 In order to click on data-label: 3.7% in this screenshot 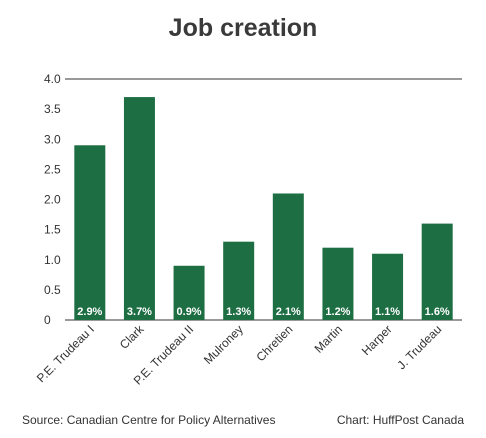, I will do `click(139, 312)`.